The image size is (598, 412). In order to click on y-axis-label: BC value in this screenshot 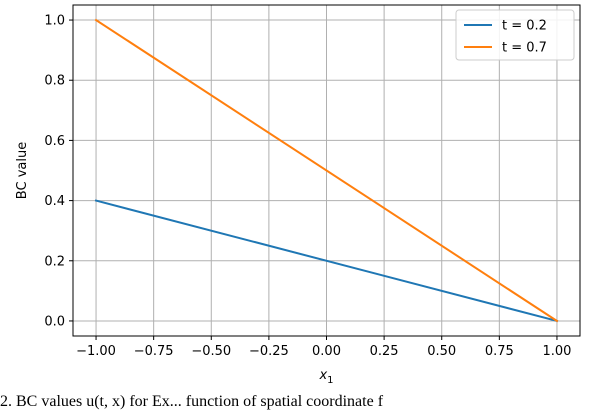, I will do `click(22, 170)`.